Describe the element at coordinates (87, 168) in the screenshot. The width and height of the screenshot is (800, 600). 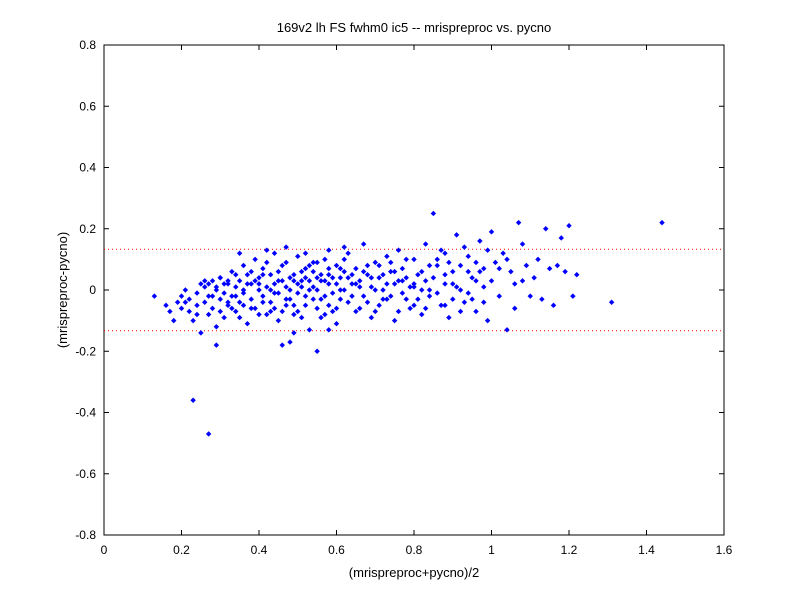
I see `y-tick-label: 0.4` at that location.